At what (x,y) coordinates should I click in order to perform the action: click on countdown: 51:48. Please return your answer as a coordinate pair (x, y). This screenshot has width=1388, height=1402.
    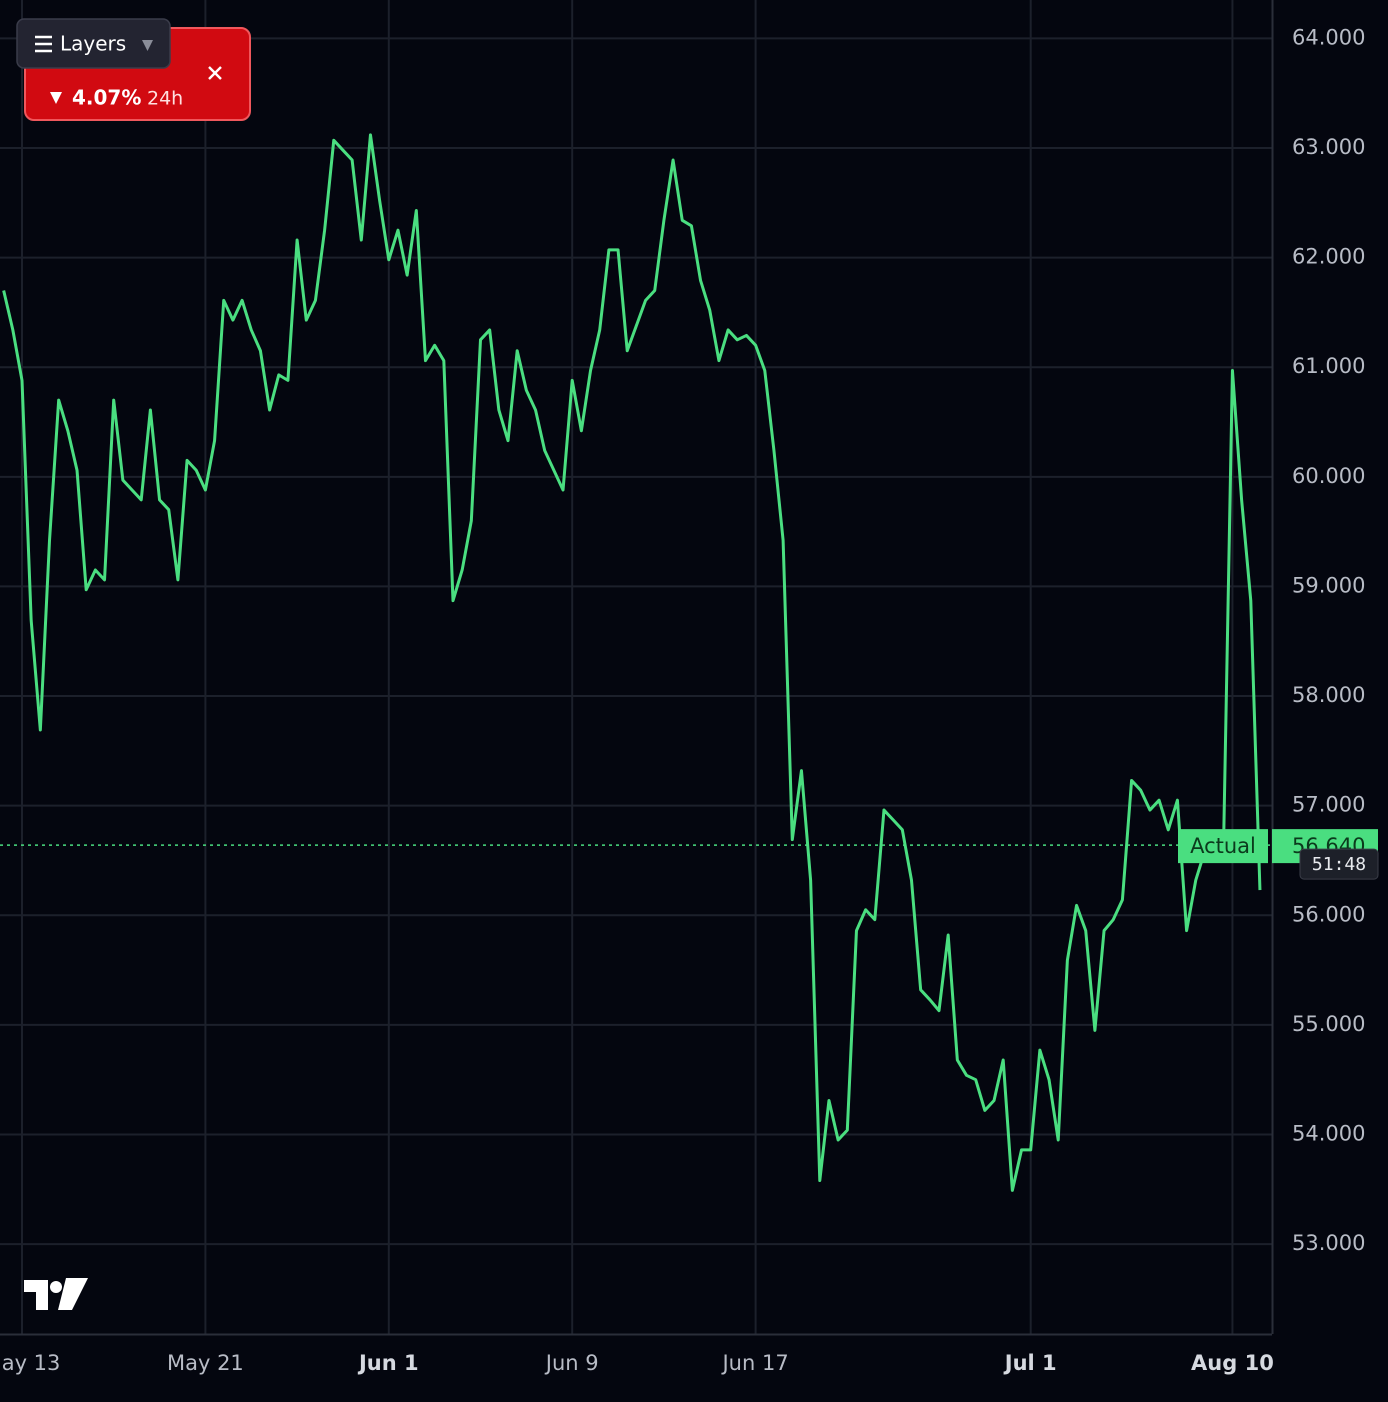
    Looking at the image, I should click on (1339, 864).